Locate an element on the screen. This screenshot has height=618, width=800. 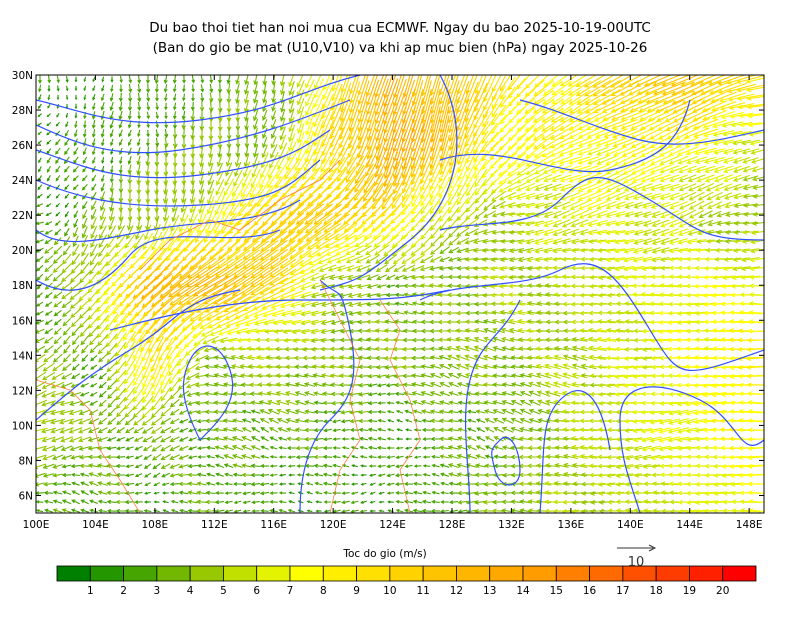
colorbar-label: Toc do gio (m/s) is located at coordinates (384, 554).